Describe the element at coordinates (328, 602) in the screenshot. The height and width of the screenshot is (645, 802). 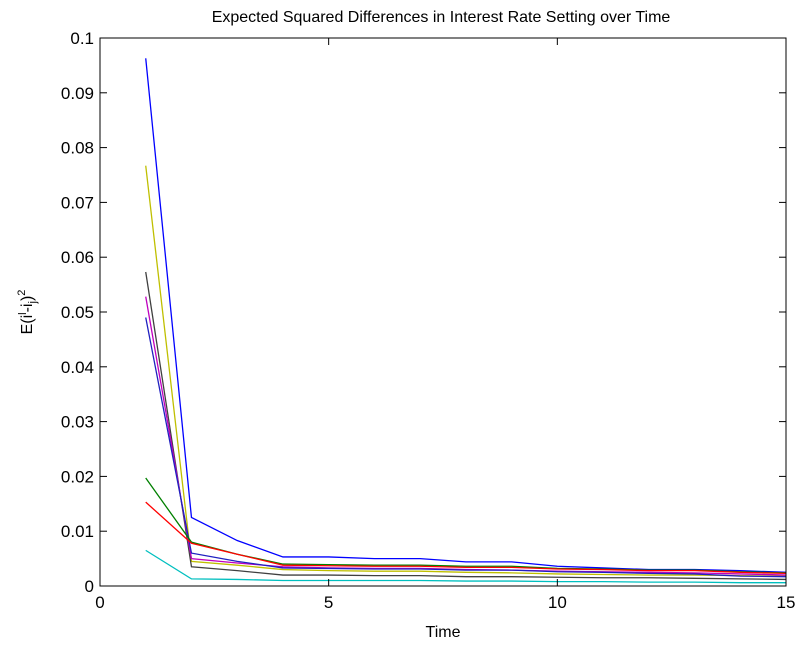
I see `x-tick-label: 5` at that location.